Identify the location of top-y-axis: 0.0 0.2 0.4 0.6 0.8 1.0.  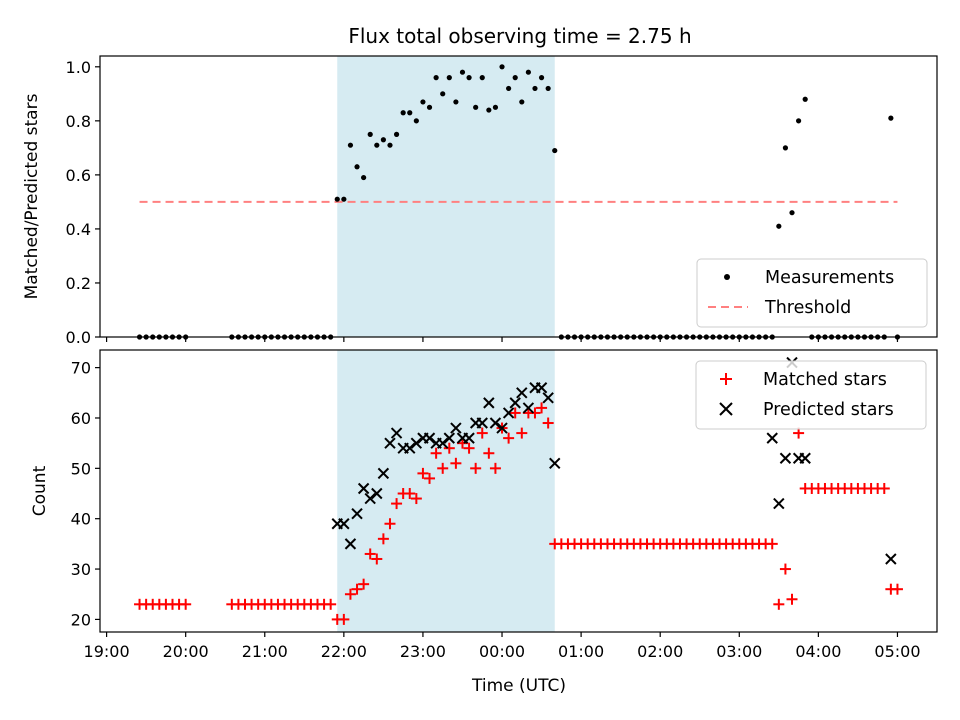
(83, 202).